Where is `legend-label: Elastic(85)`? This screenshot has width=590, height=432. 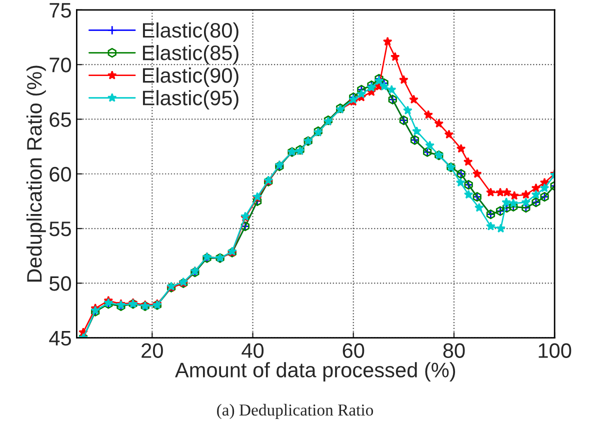 legend-label: Elastic(85) is located at coordinates (190, 54).